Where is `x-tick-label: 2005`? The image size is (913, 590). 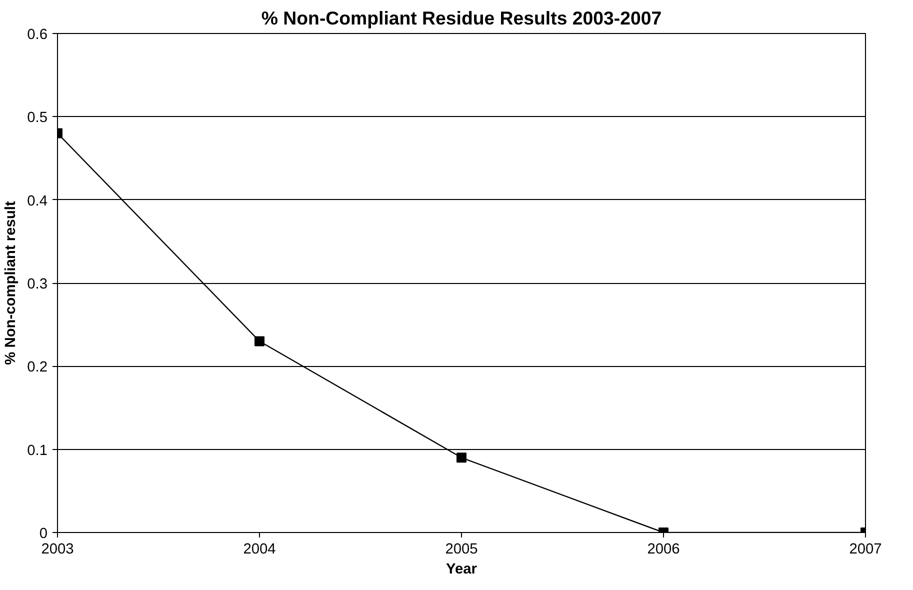
x-tick-label: 2005 is located at coordinates (461, 550).